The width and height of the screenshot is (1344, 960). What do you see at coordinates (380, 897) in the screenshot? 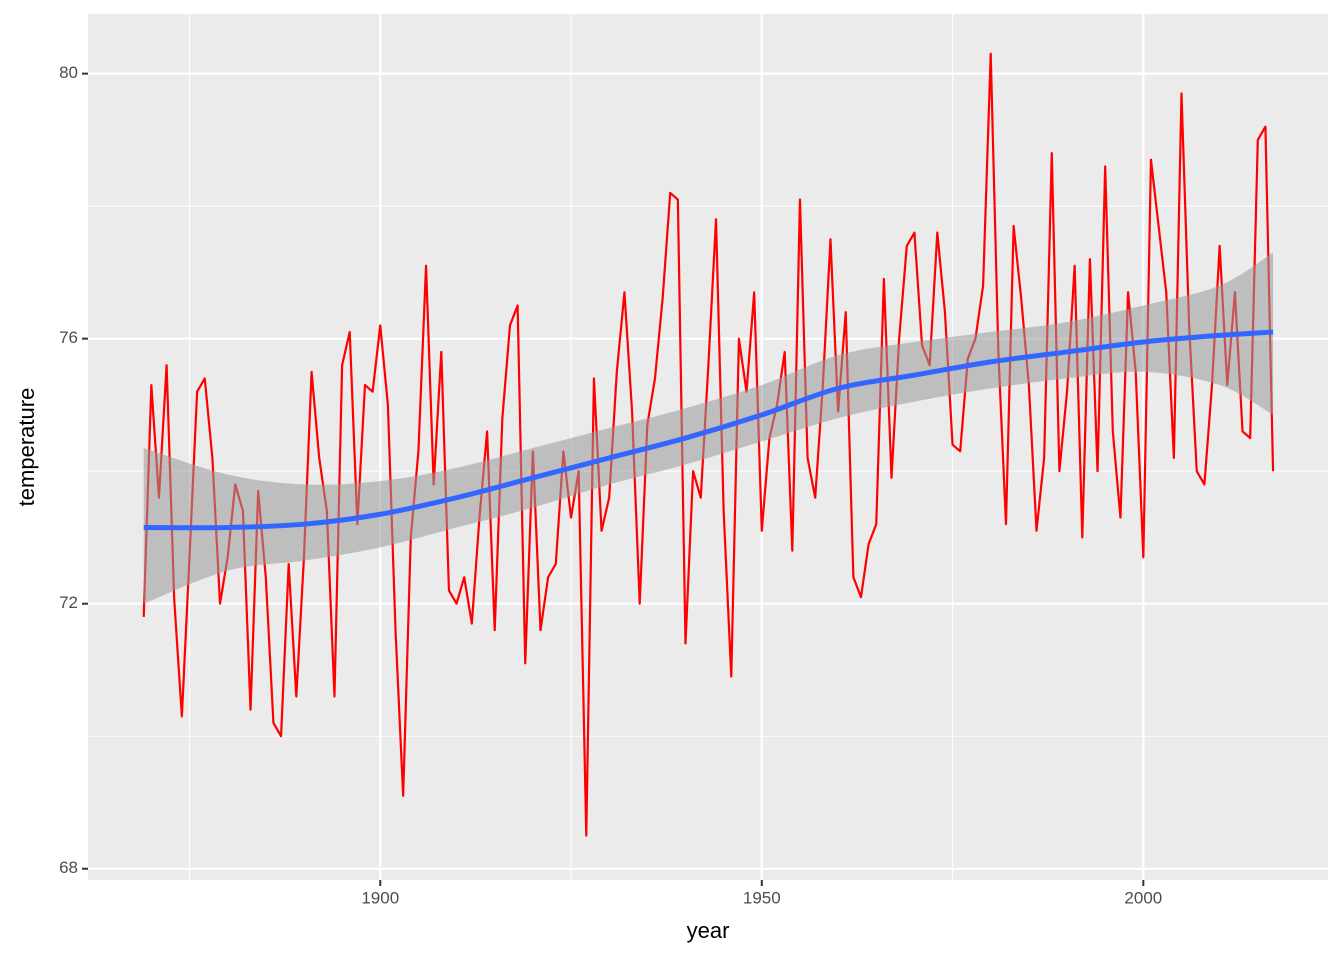
I see `x-tick-label: 1900` at bounding box center [380, 897].